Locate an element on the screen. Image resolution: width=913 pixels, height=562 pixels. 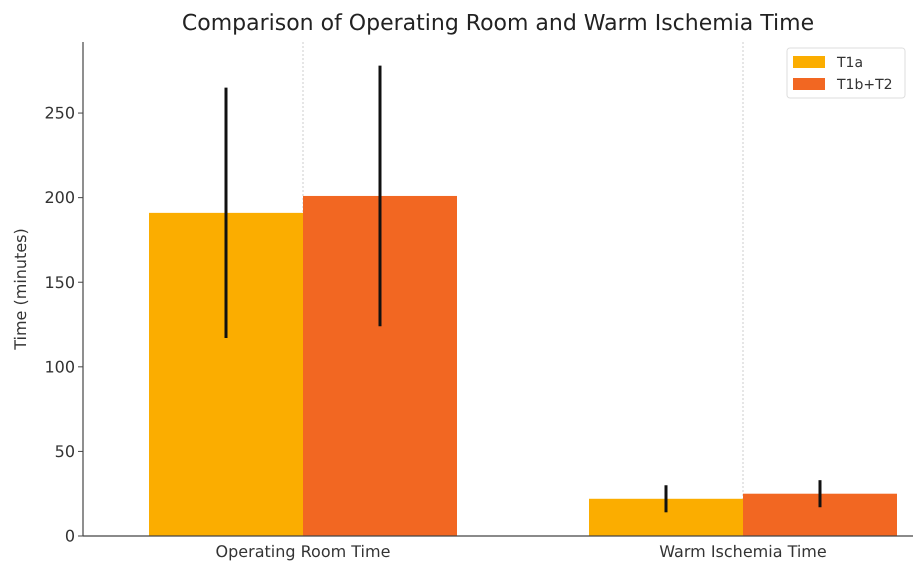
y-tick-label: 200 is located at coordinates (59, 198).